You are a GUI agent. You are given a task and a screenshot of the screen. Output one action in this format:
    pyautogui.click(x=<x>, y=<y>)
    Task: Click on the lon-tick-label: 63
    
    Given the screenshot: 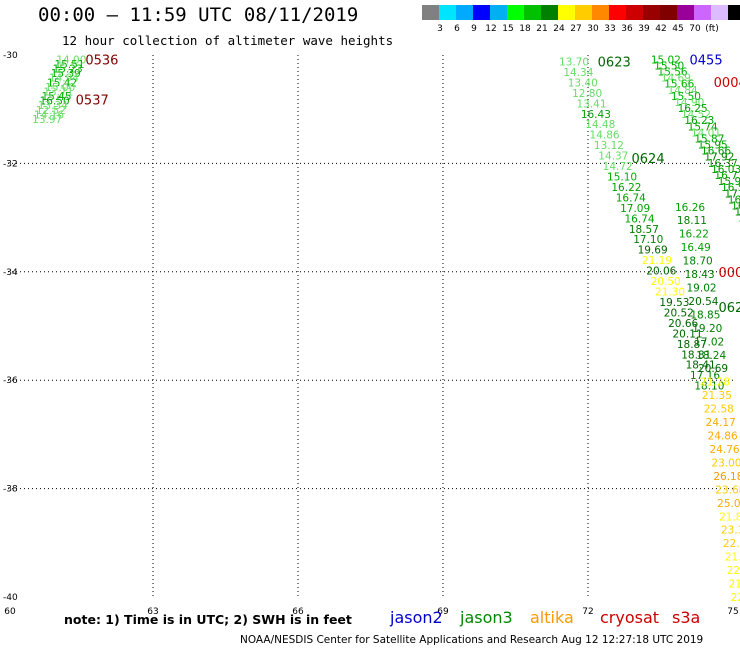 What is the action you would take?
    pyautogui.click(x=152, y=612)
    